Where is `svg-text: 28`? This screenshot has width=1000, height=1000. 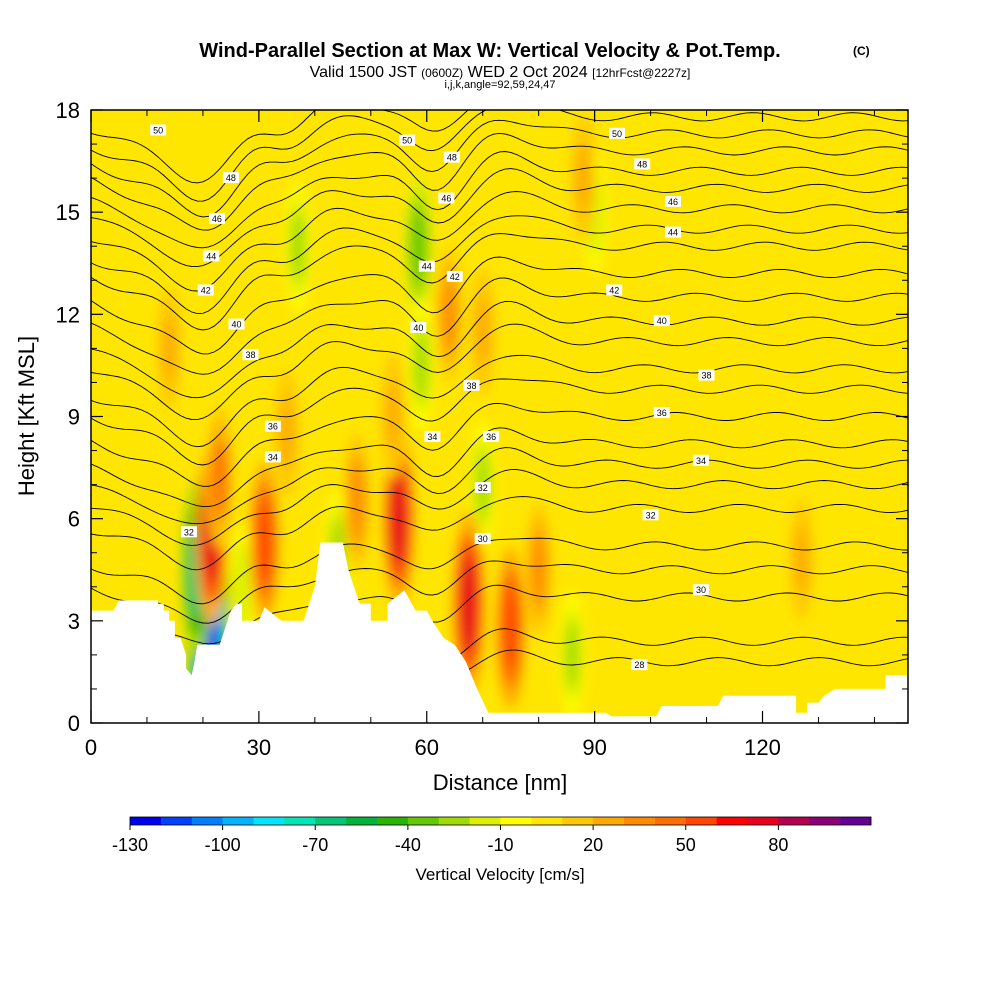 svg-text: 28 is located at coordinates (639, 665).